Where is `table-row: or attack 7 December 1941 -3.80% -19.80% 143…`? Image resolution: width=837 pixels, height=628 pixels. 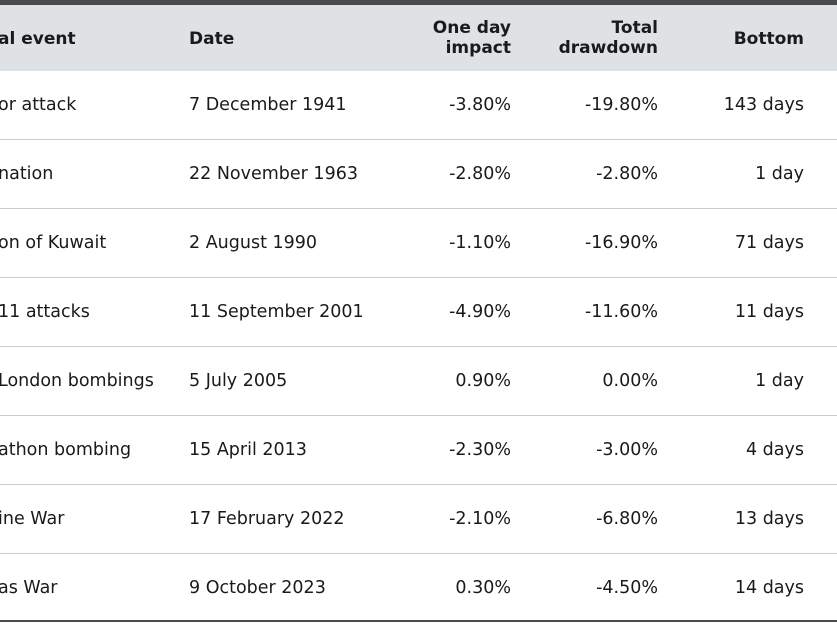 table-row: or attack 7 December 1941 -3.80% -19.80% 143… is located at coordinates (418, 105).